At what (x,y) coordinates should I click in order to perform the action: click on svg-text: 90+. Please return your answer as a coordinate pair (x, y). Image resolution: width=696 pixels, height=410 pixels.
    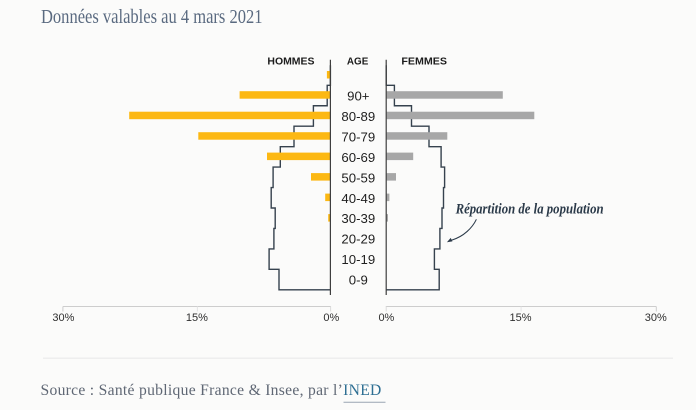
    Looking at the image, I should click on (358, 95).